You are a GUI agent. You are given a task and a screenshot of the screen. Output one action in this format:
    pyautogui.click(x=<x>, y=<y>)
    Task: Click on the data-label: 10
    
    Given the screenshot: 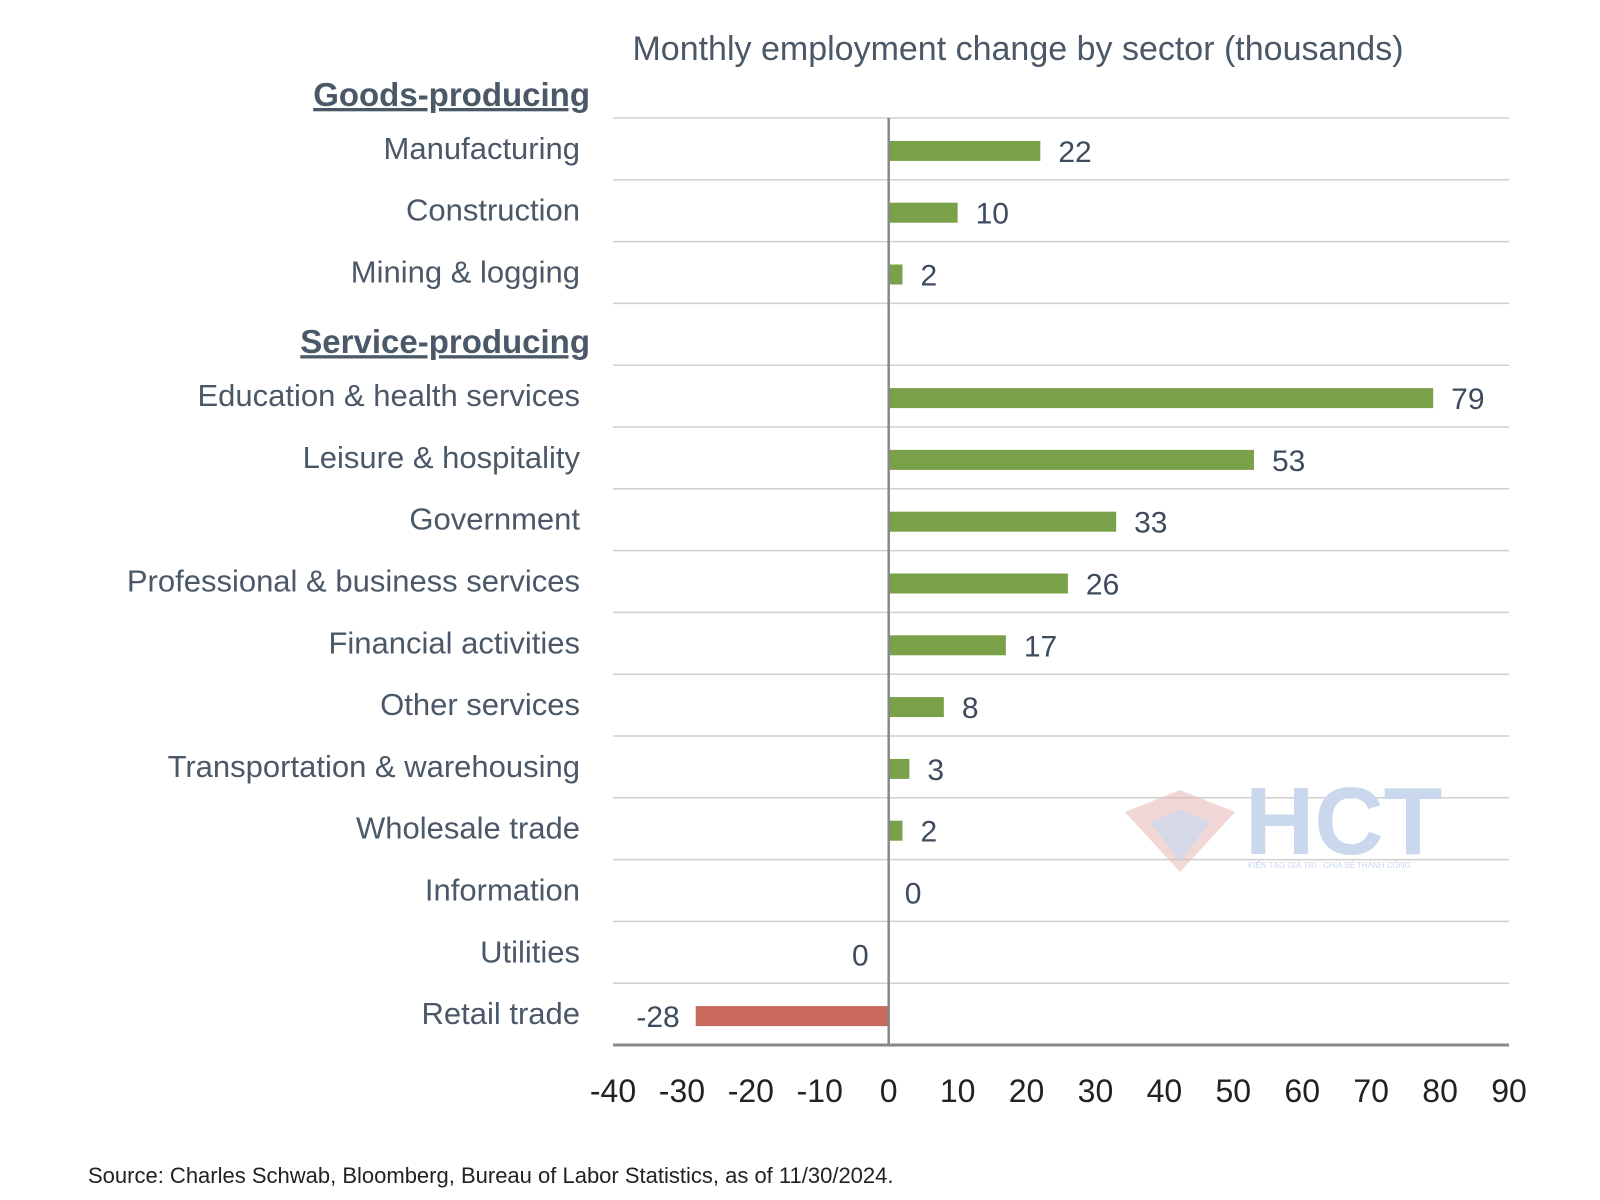 What is the action you would take?
    pyautogui.click(x=992, y=214)
    